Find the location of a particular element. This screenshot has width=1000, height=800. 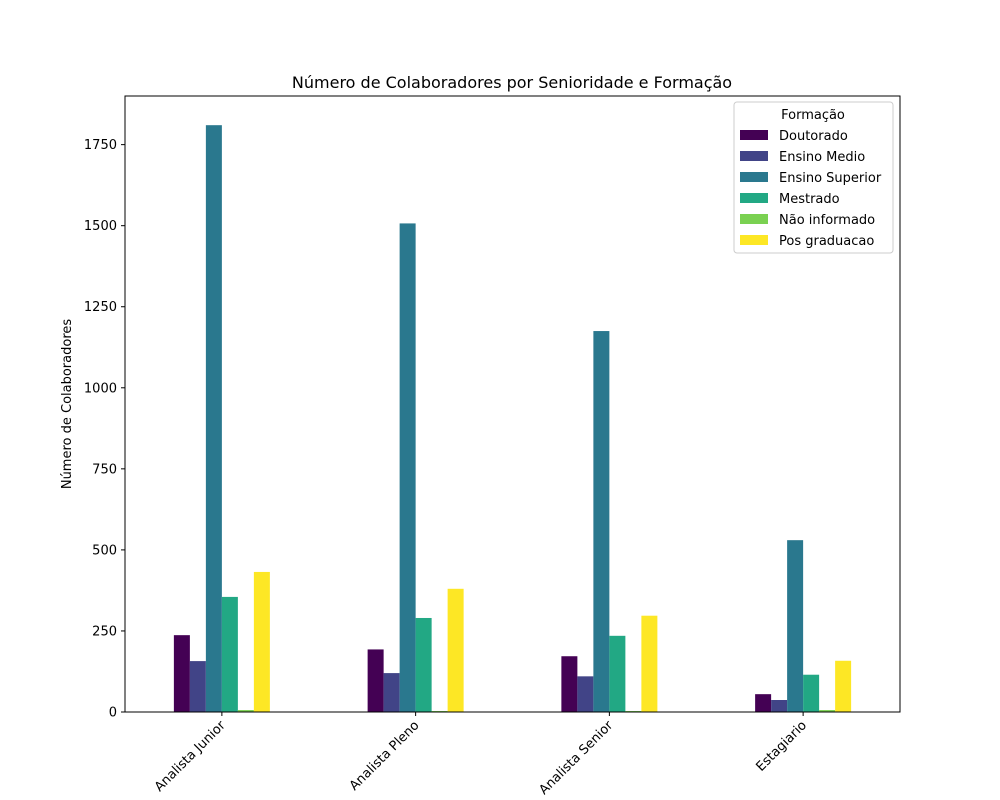

y-tick-label: 1000 is located at coordinates (100, 388).